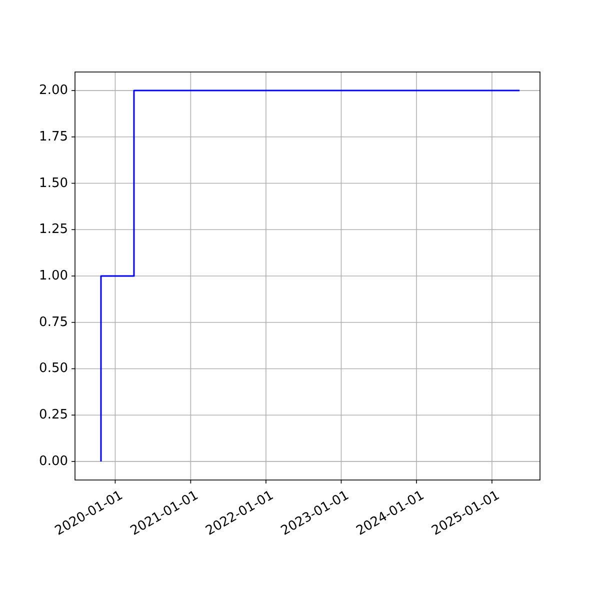 The width and height of the screenshot is (600, 600). What do you see at coordinates (53, 136) in the screenshot?
I see `y-tick-label: 1.75` at bounding box center [53, 136].